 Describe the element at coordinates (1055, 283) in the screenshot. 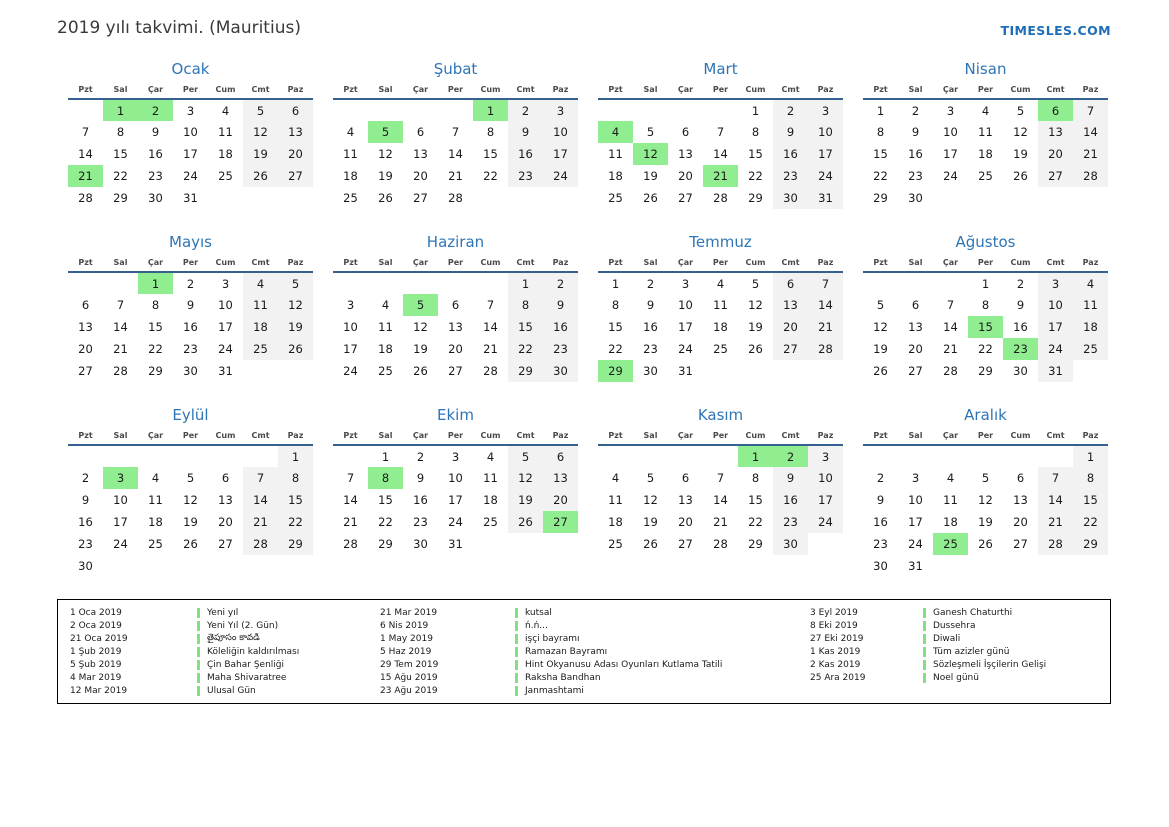

I see `weekend-day-cell: 3` at that location.